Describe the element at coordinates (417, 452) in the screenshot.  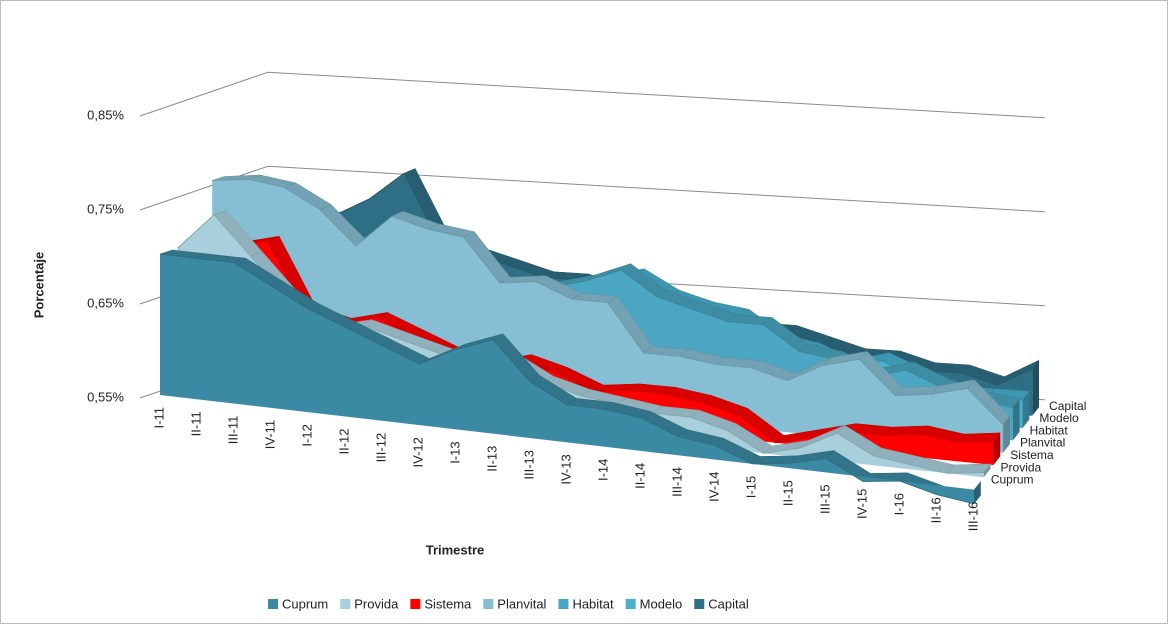
I see `x-tick-label: IV-12` at that location.